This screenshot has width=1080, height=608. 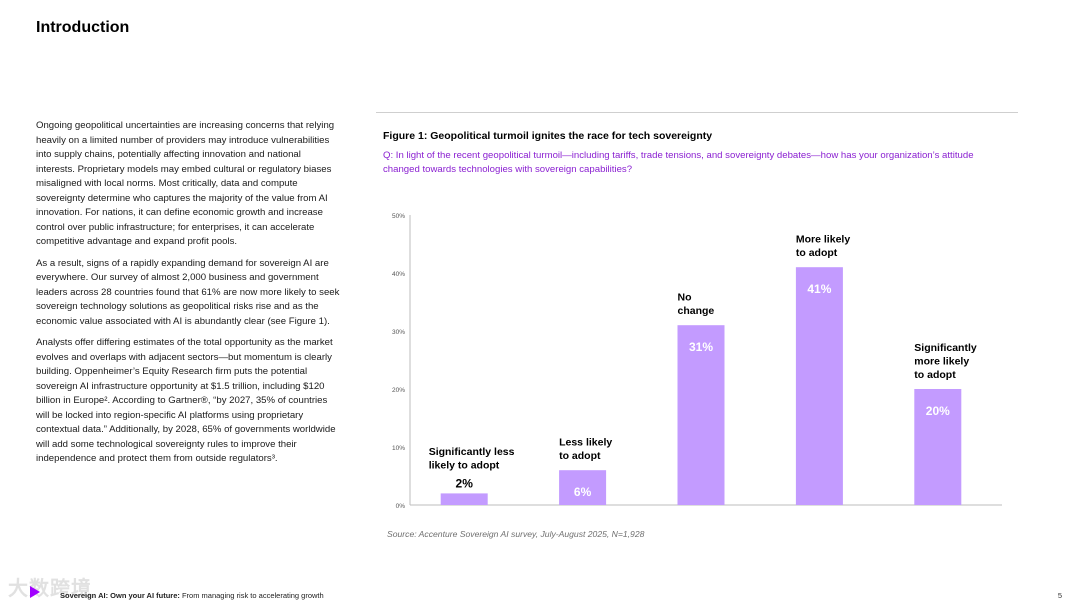 I want to click on data-label: 2%, so click(x=465, y=483).